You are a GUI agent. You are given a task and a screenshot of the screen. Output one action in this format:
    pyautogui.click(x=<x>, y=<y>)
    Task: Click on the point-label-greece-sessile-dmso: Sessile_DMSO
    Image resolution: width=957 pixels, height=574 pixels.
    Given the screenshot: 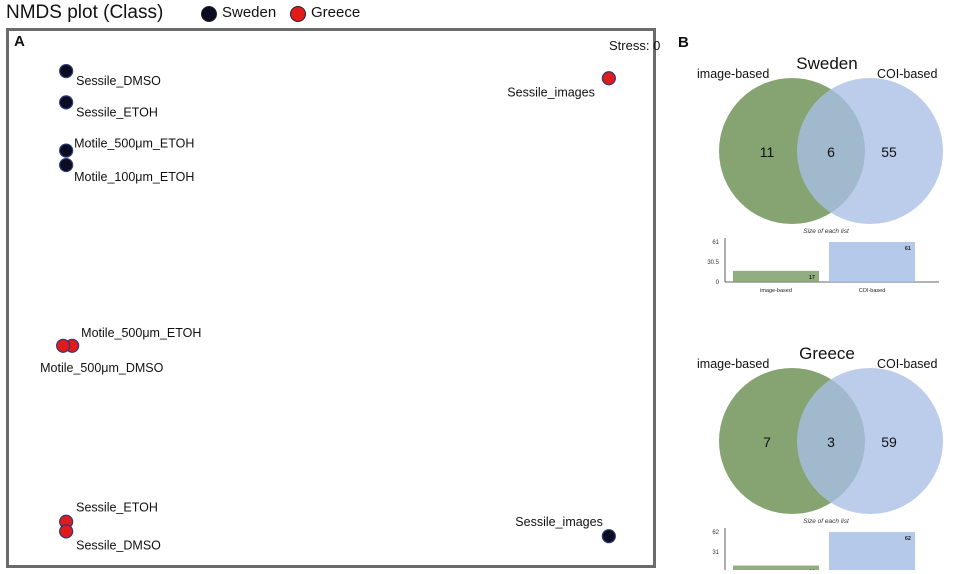 What is the action you would take?
    pyautogui.click(x=118, y=545)
    